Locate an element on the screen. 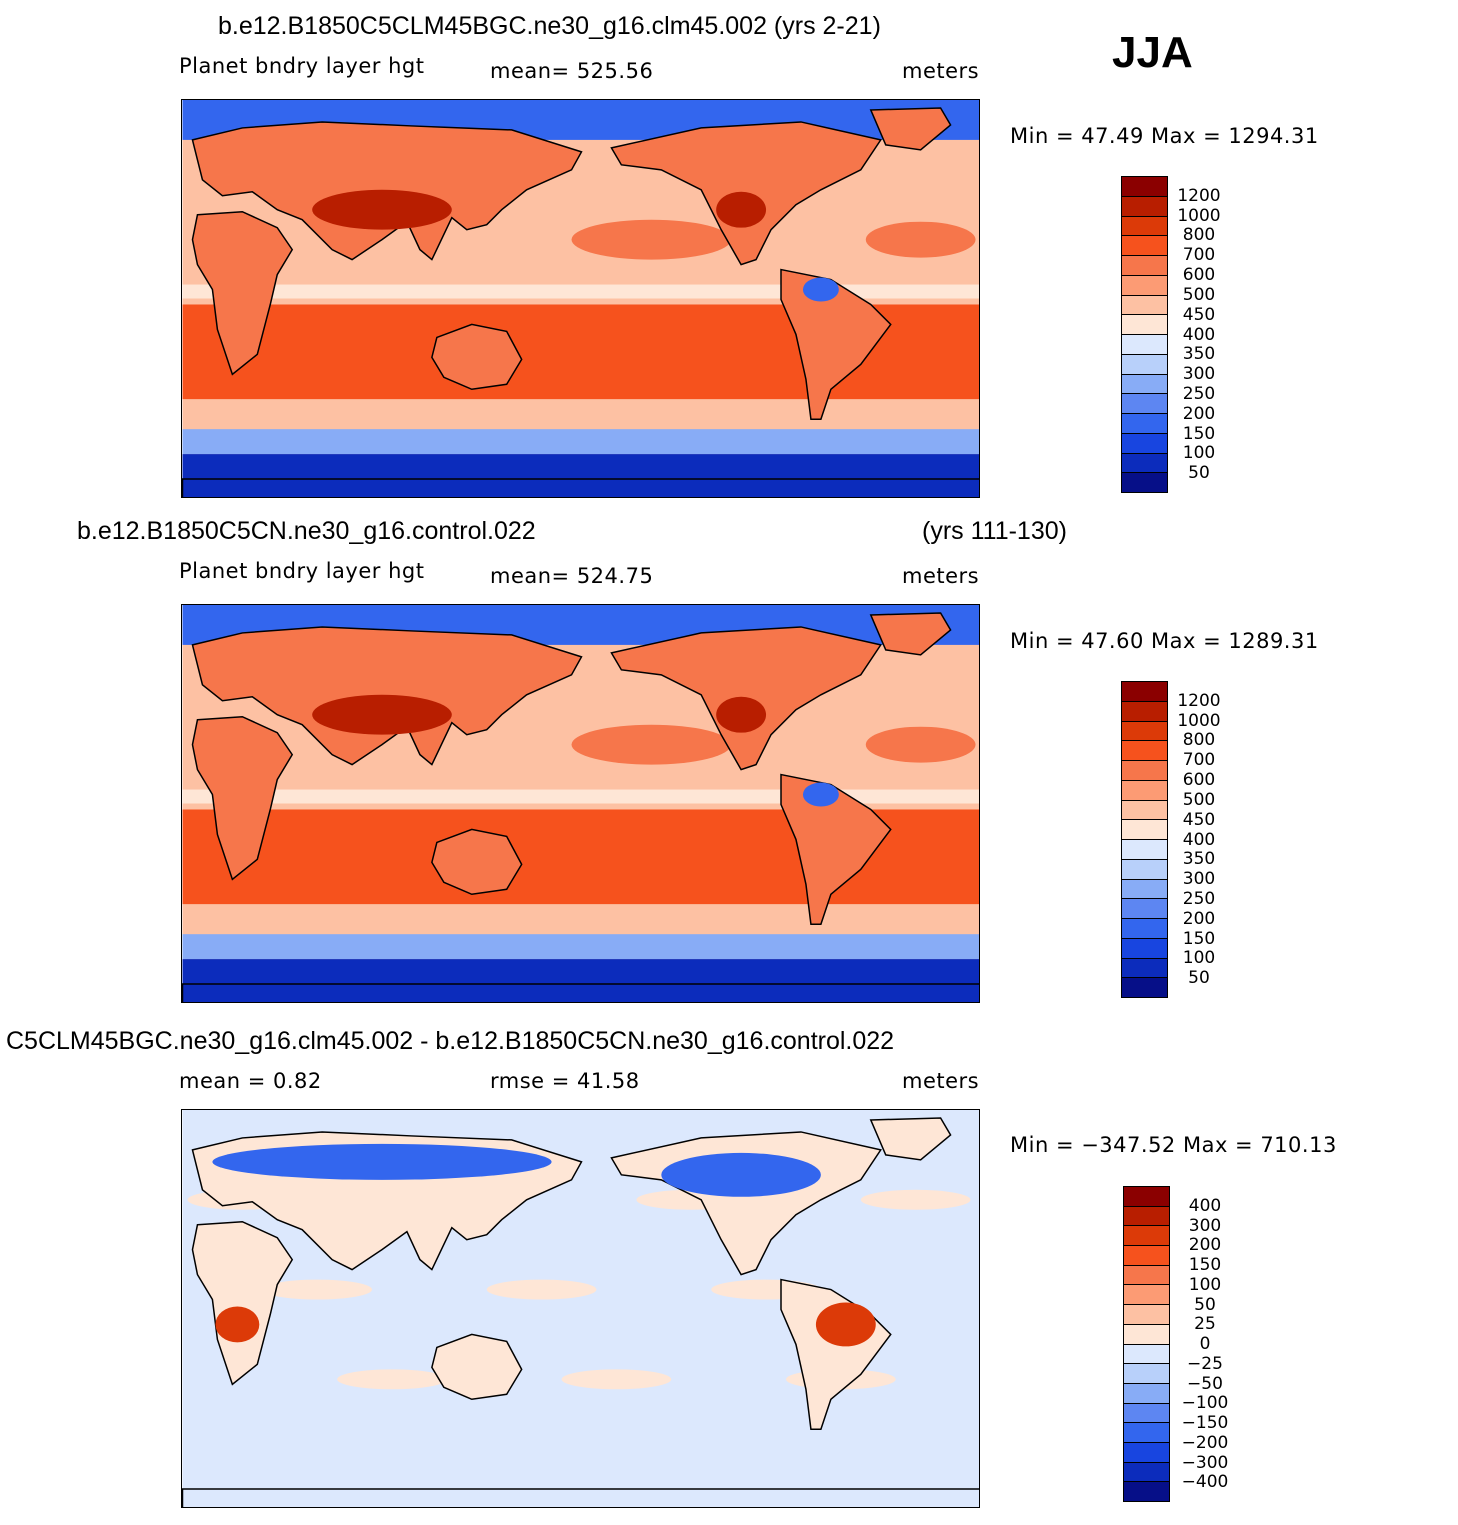  colorbar-label: 1200 is located at coordinates (1199, 700).